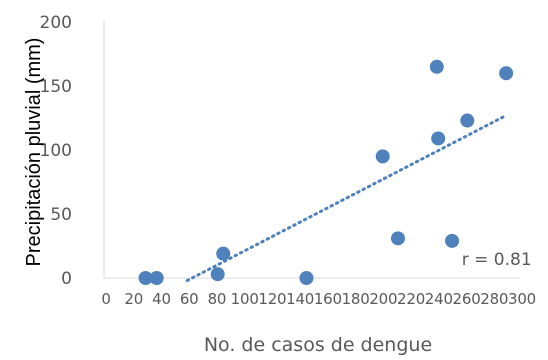 The image size is (548, 360). I want to click on y-tick-label: 50, so click(61, 215).